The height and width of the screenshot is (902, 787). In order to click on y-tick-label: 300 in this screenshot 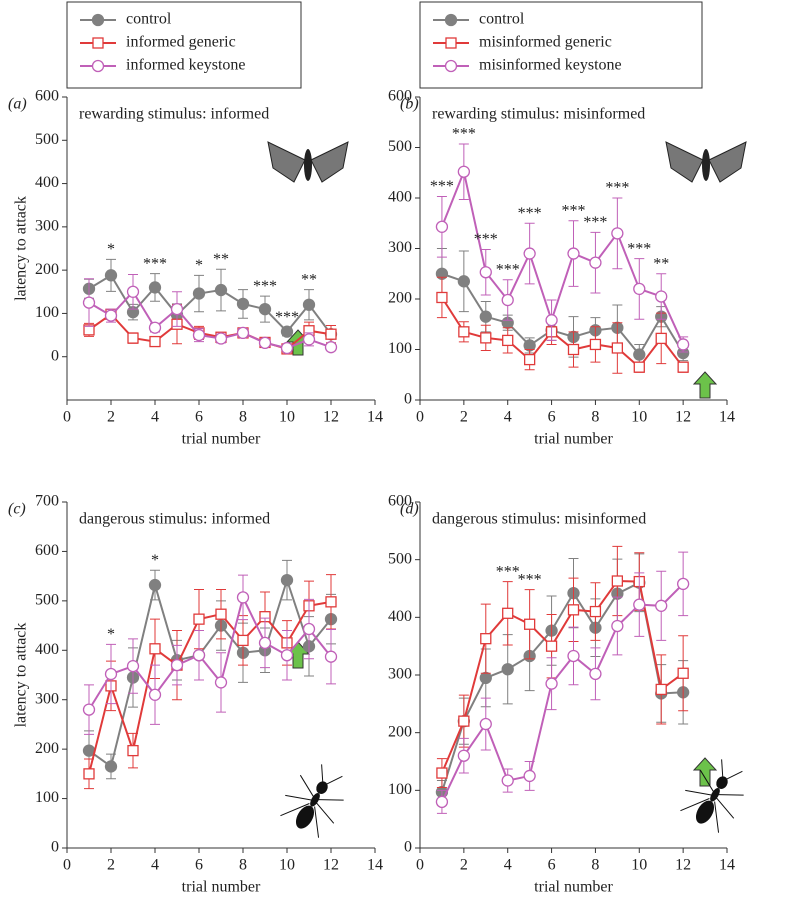, I will do `click(47, 226)`.